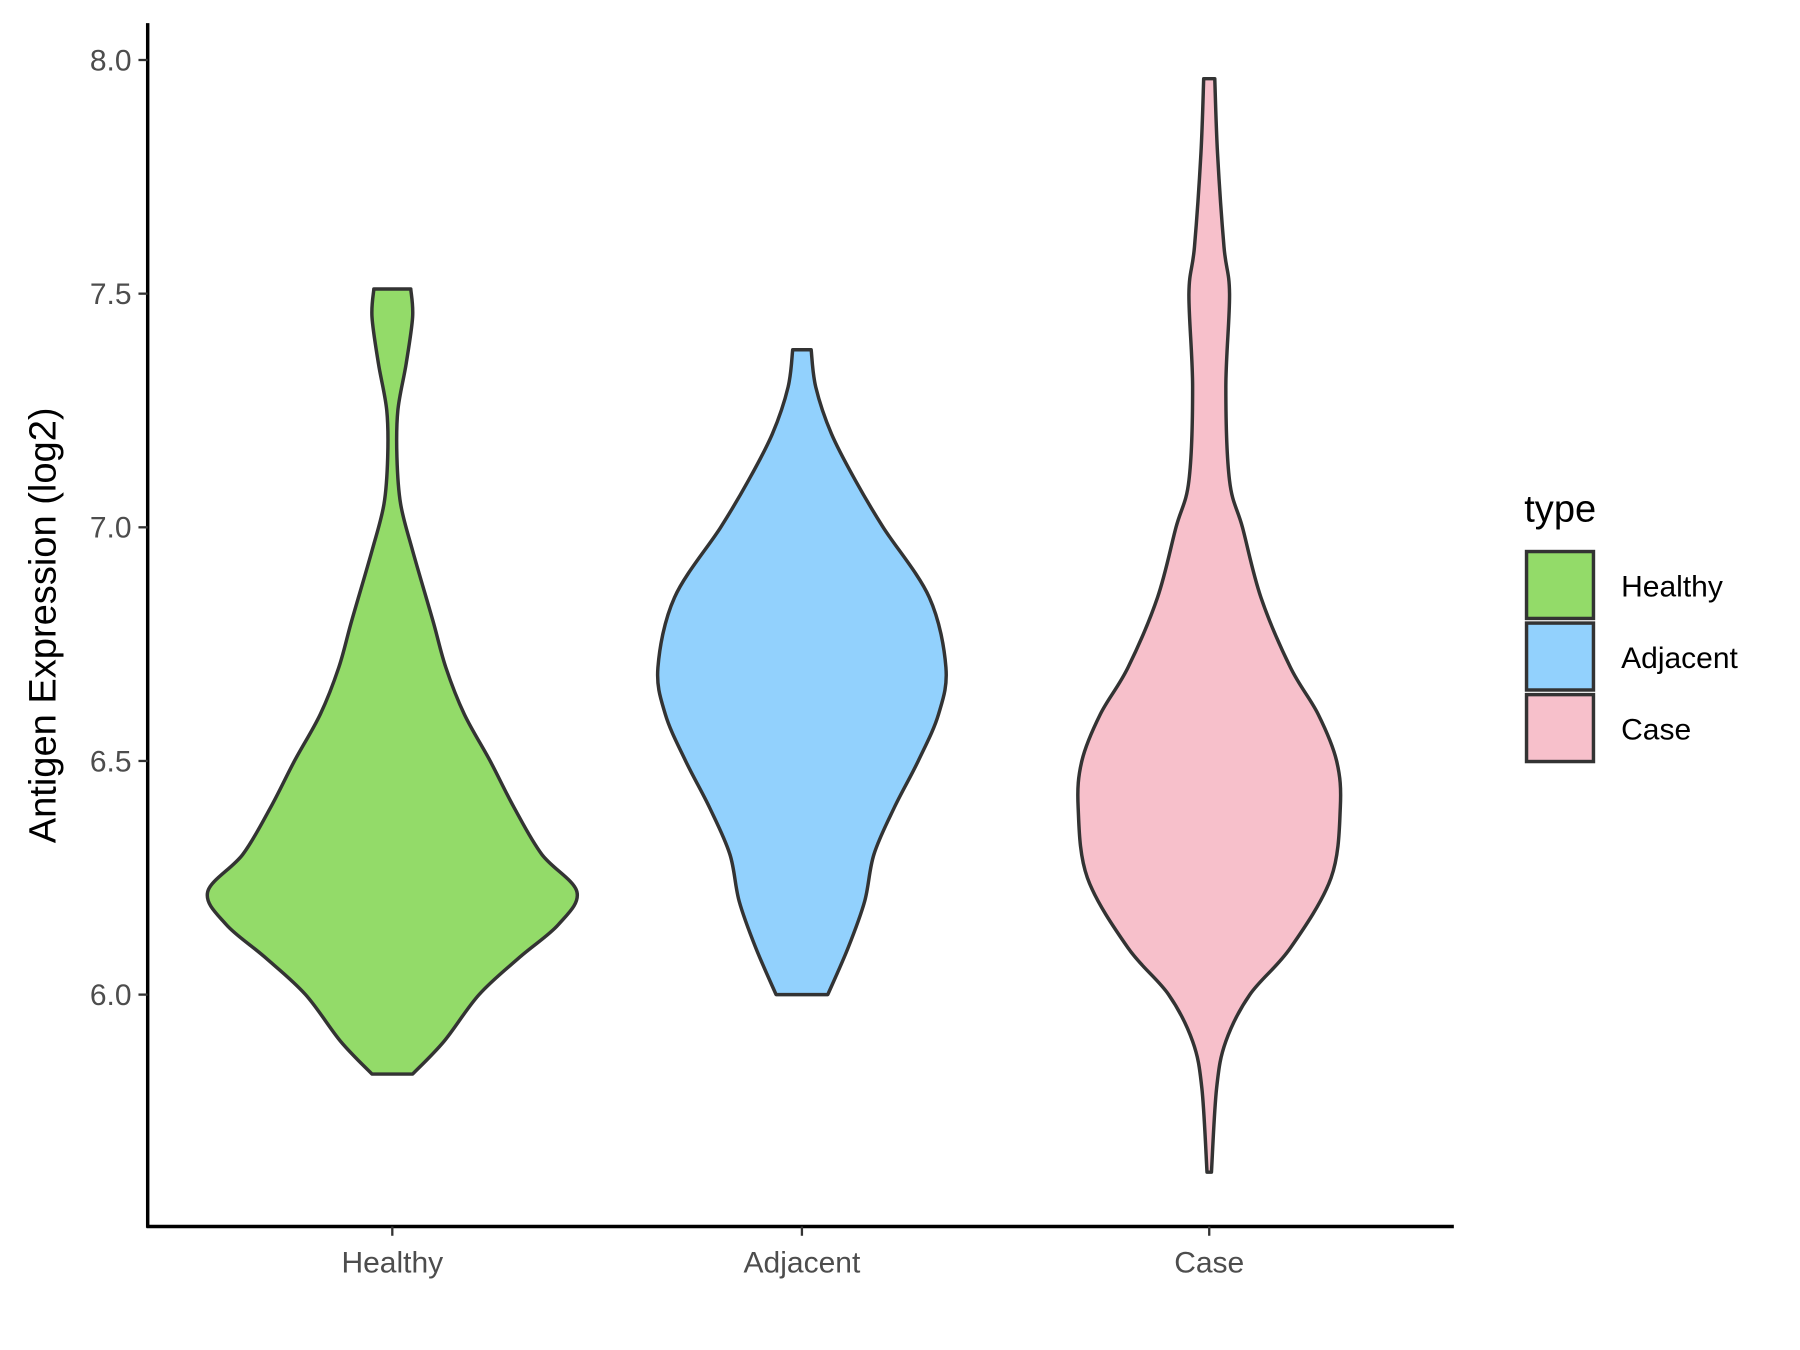 The width and height of the screenshot is (1800, 1350). Describe the element at coordinates (1209, 625) in the screenshot. I see `violin-case` at that location.